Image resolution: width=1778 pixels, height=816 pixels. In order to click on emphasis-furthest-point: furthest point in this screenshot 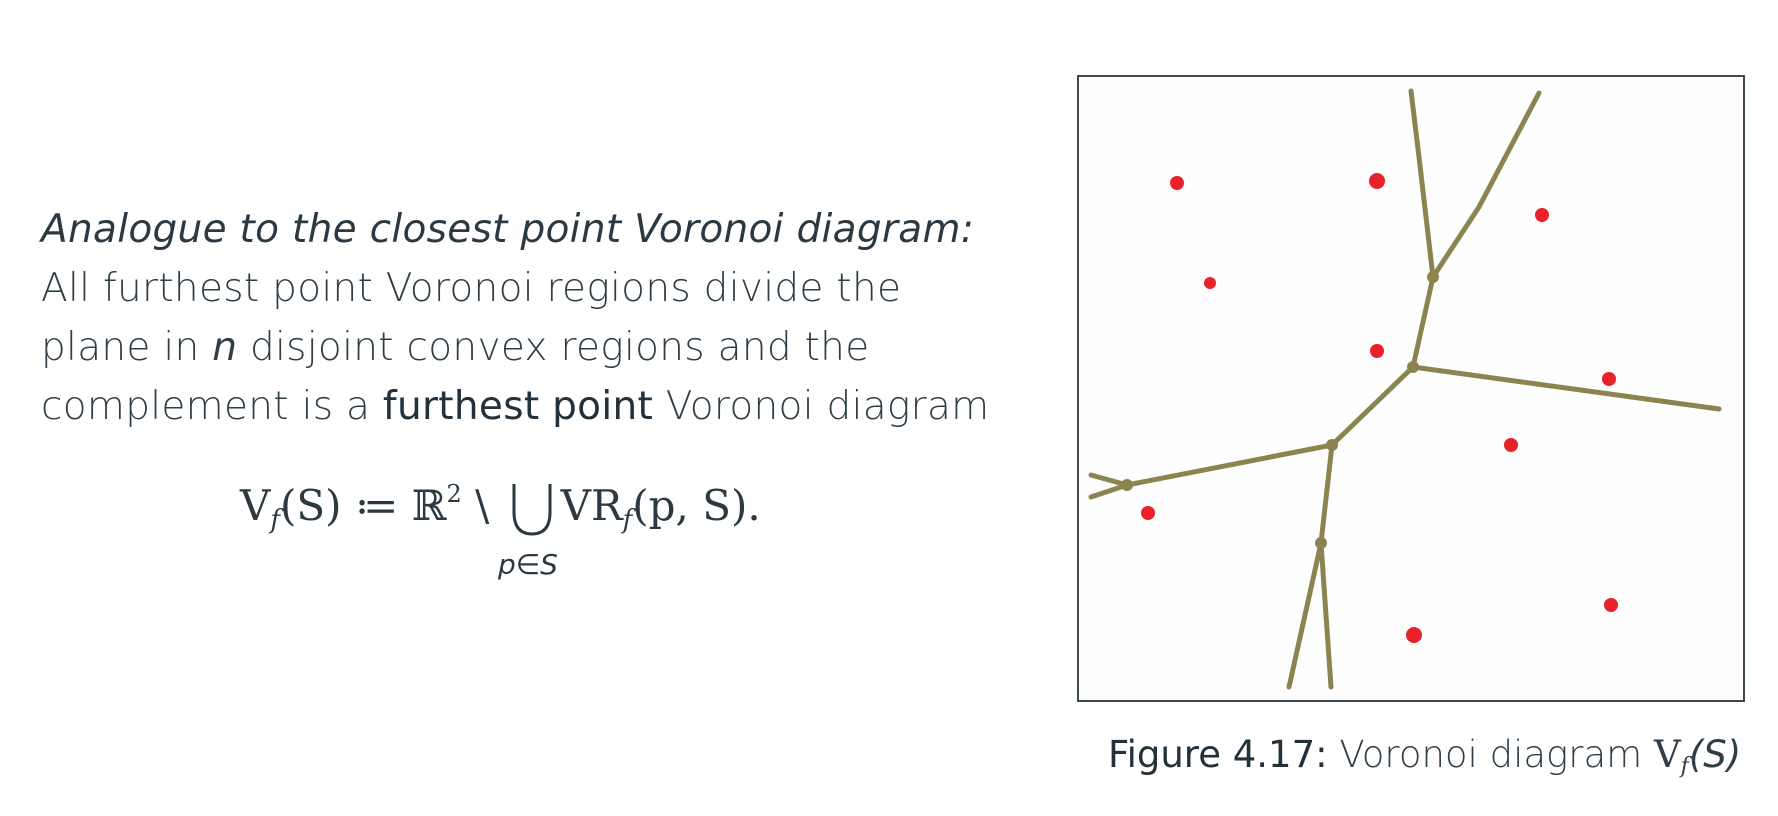, I will do `click(518, 406)`.